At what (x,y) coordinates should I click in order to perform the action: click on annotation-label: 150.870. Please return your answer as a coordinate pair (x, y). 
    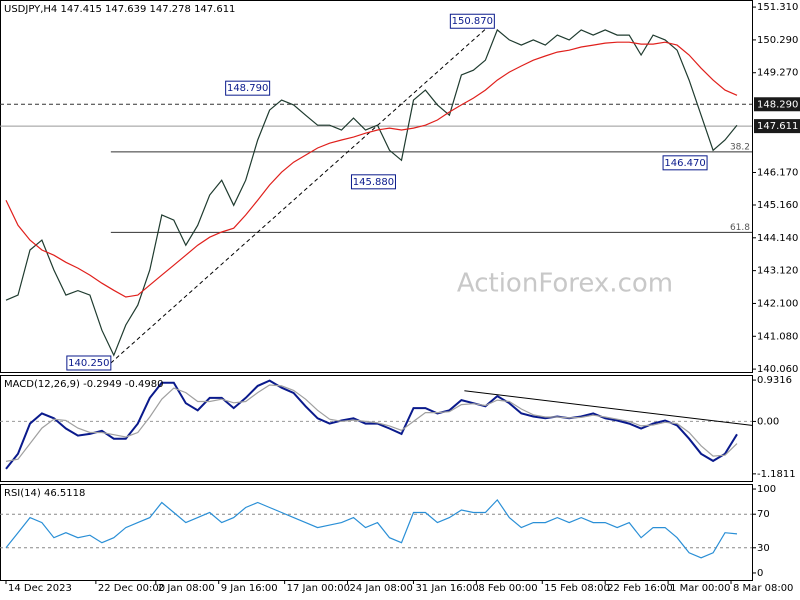
    Looking at the image, I should click on (472, 21).